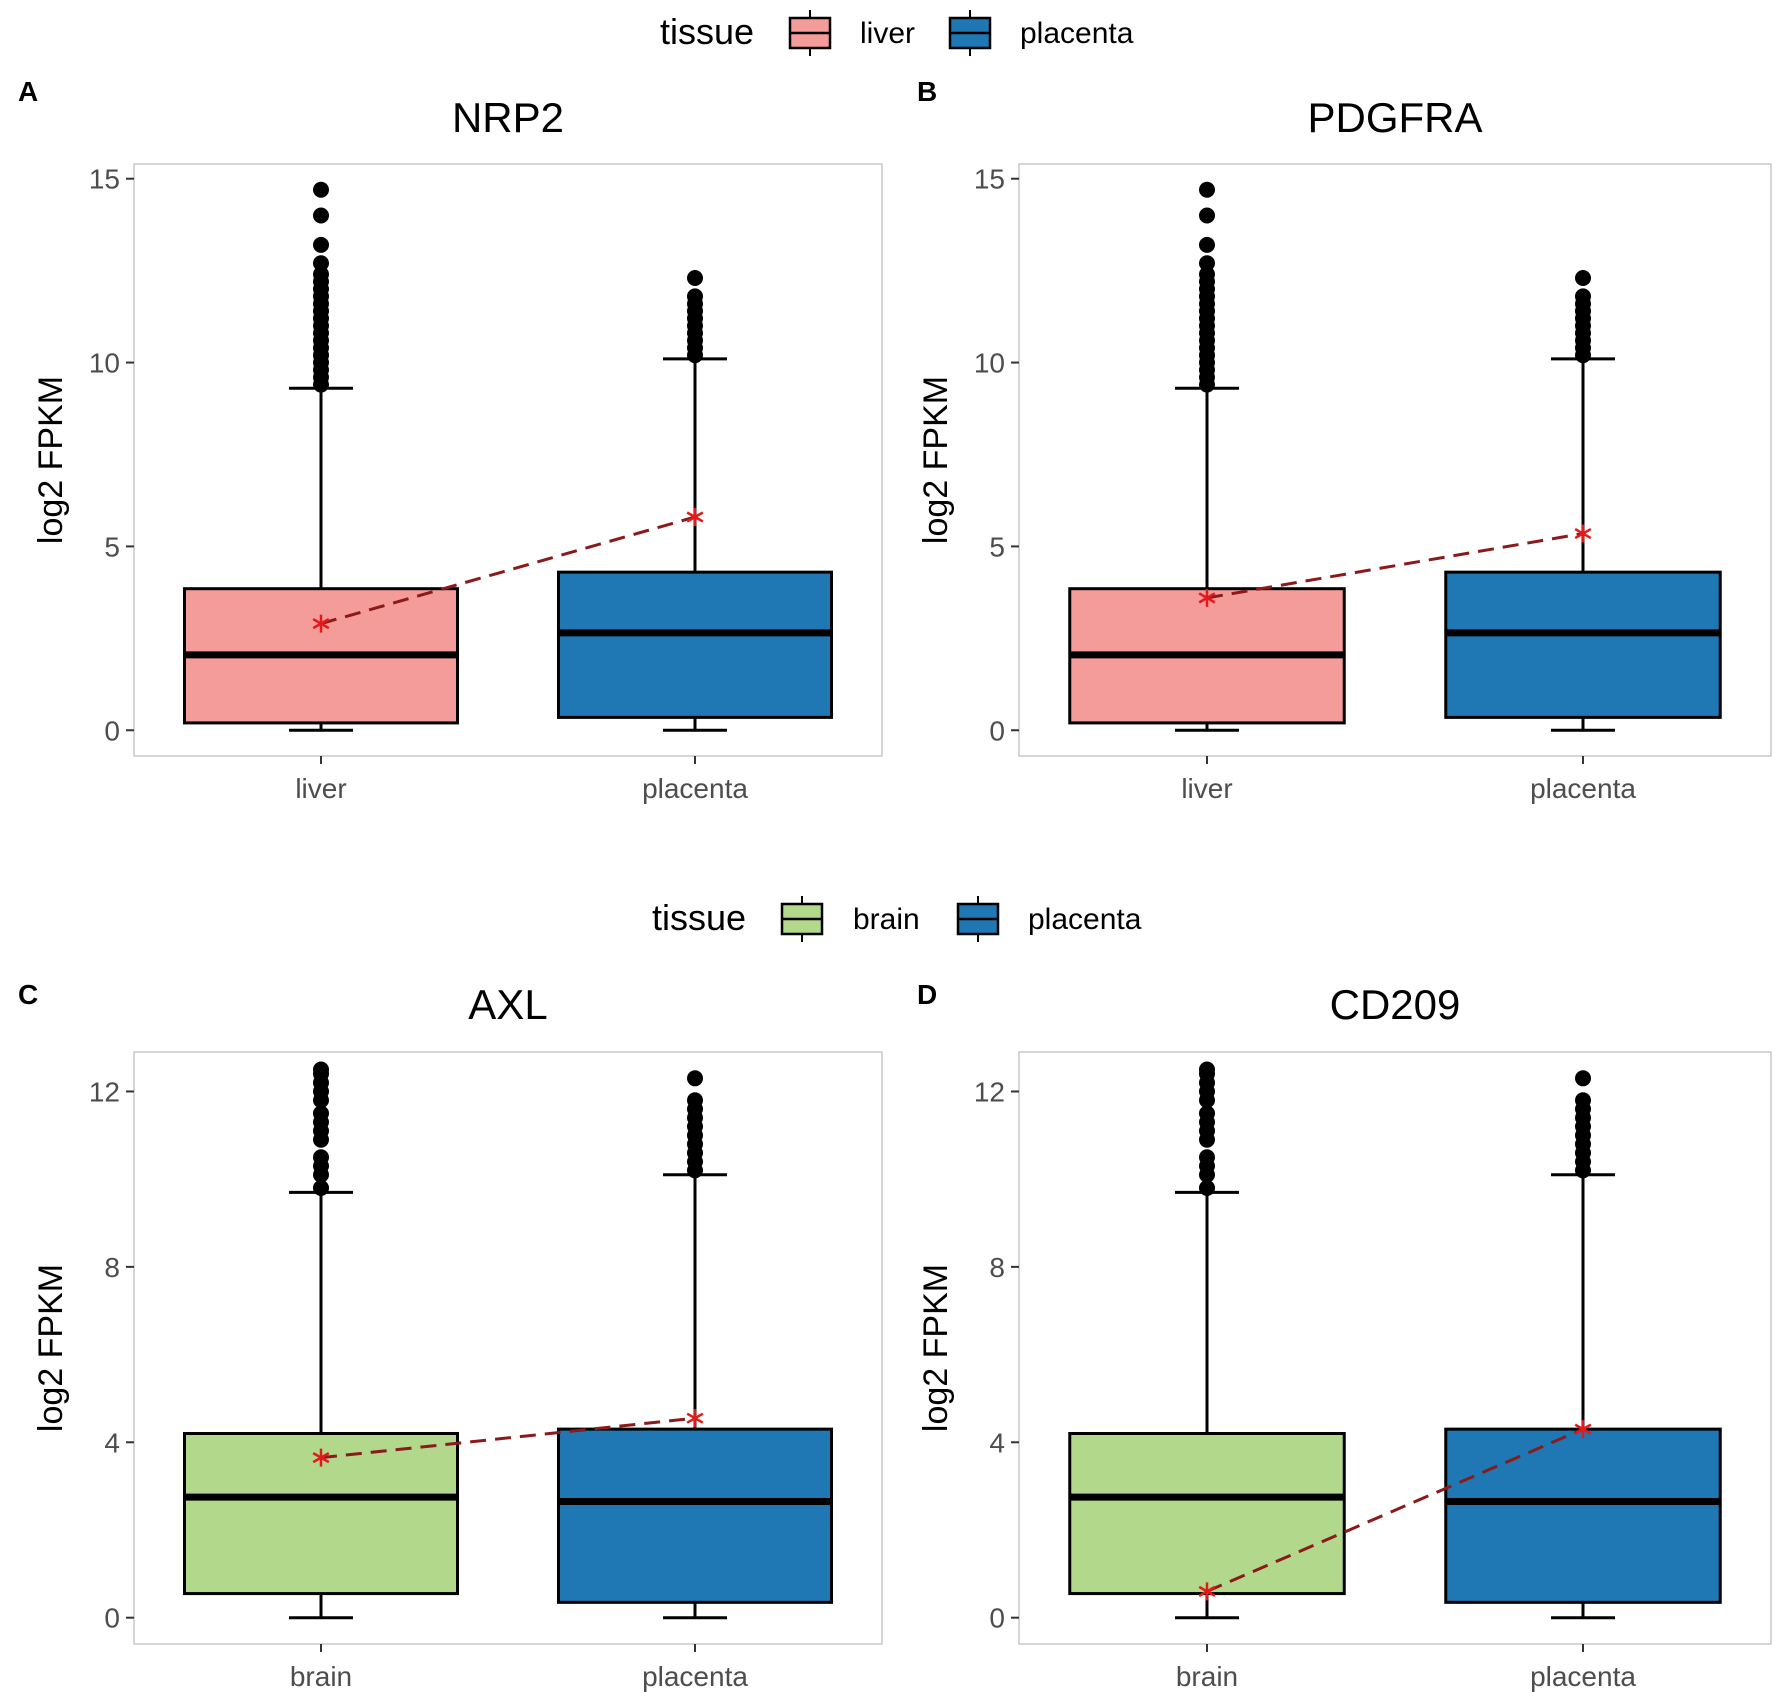 The width and height of the screenshot is (1775, 1692). What do you see at coordinates (508, 117) in the screenshot?
I see `panel-title: NRP2` at bounding box center [508, 117].